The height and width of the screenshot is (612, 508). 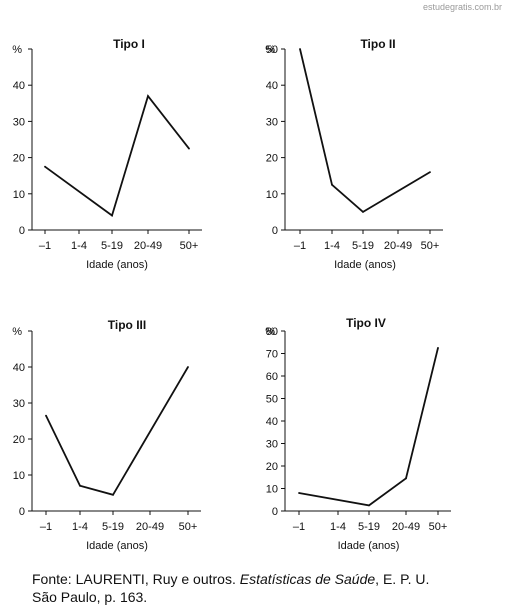 What do you see at coordinates (377, 44) in the screenshot?
I see `chart-title: Tipo II` at bounding box center [377, 44].